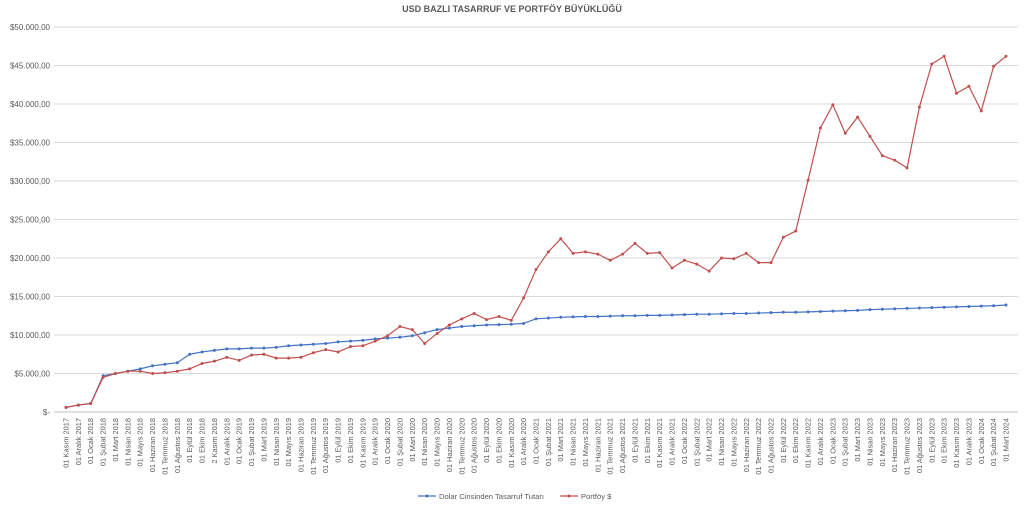  Describe the element at coordinates (103, 442) in the screenshot. I see `x-tick-label-3: 01 Şubat 2018` at that location.